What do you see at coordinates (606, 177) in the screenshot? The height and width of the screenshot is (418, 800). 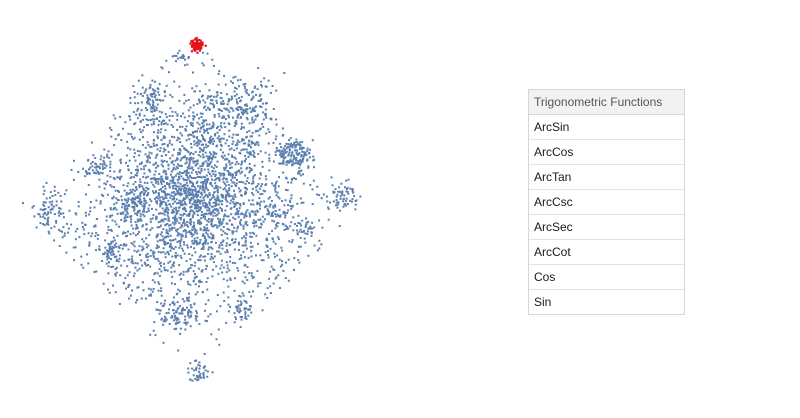 I see `list-item-arctan: ArcTan` at bounding box center [606, 177].